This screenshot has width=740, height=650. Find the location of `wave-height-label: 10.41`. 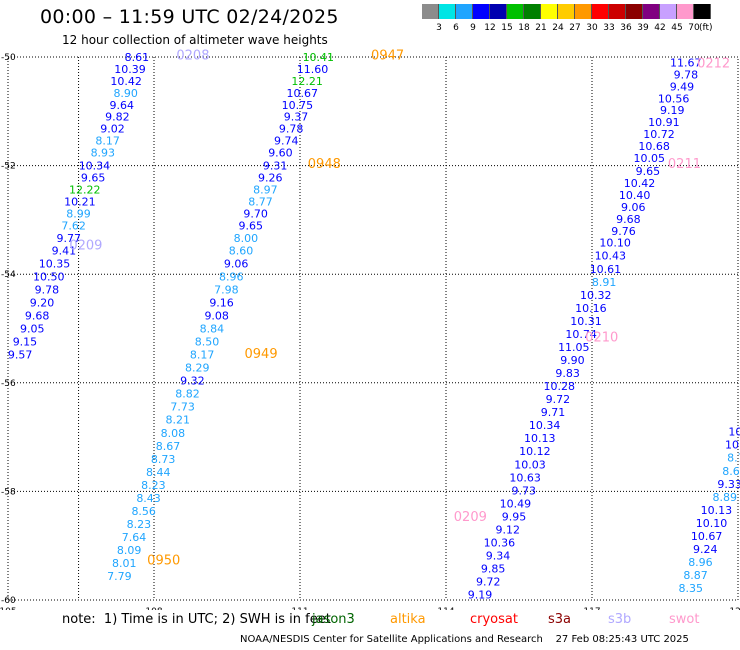

wave-height-label: 10.41 is located at coordinates (319, 57).